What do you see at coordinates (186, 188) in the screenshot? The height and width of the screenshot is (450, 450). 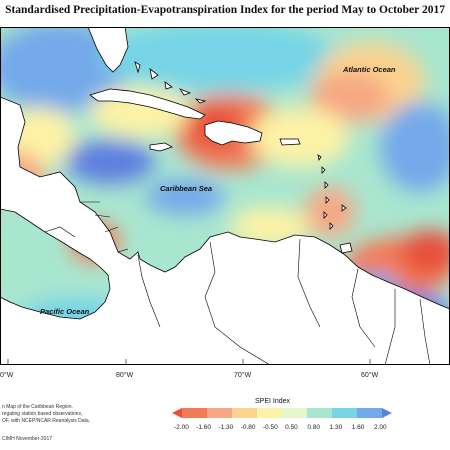 I see `caribbean-sea-label: Caribbean Sea` at bounding box center [186, 188].